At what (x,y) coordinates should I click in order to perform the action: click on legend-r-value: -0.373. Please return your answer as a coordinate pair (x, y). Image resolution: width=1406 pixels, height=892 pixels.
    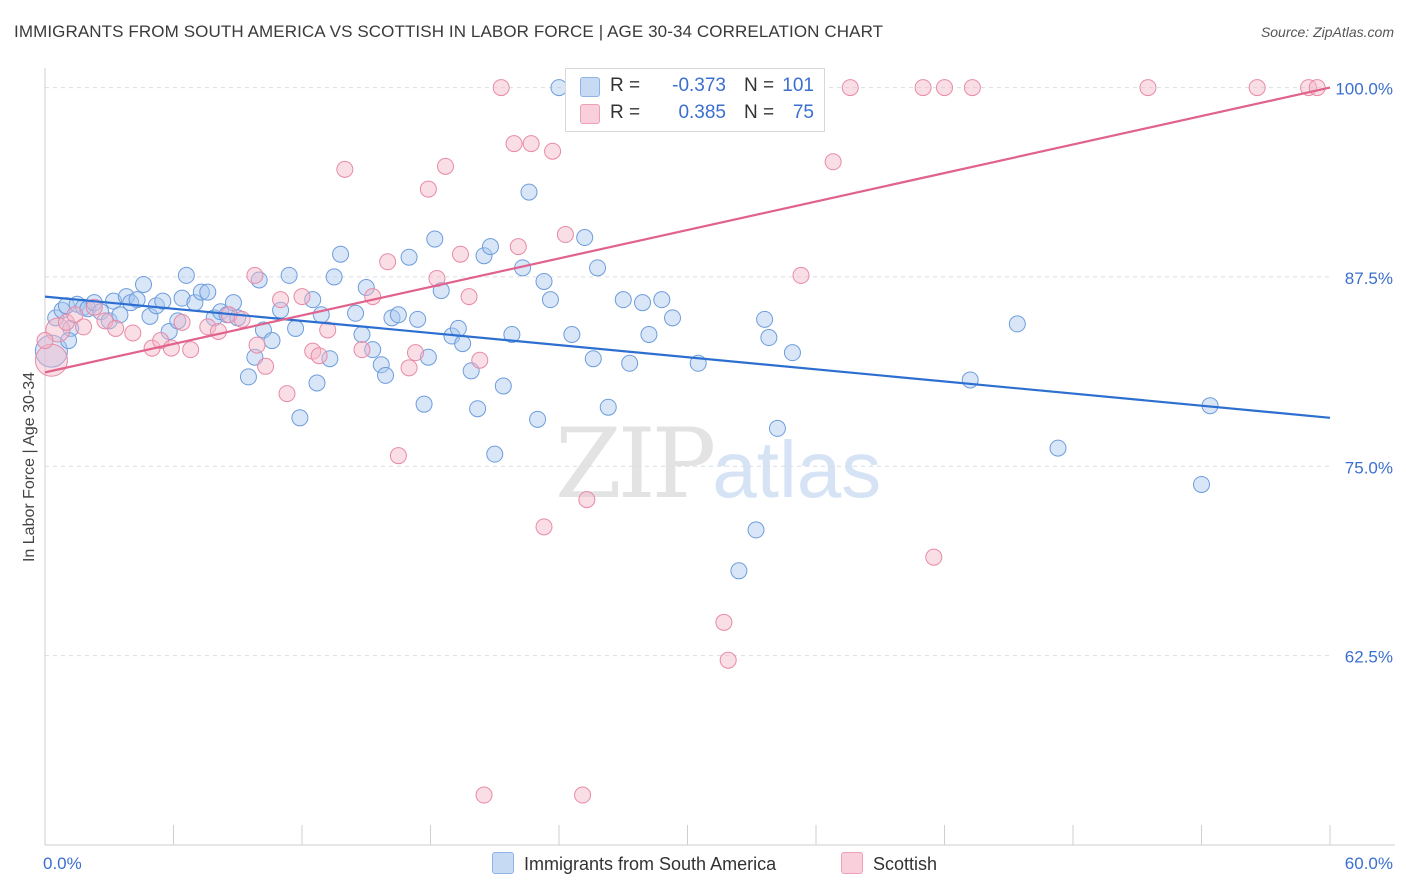
    Looking at the image, I should click on (699, 85).